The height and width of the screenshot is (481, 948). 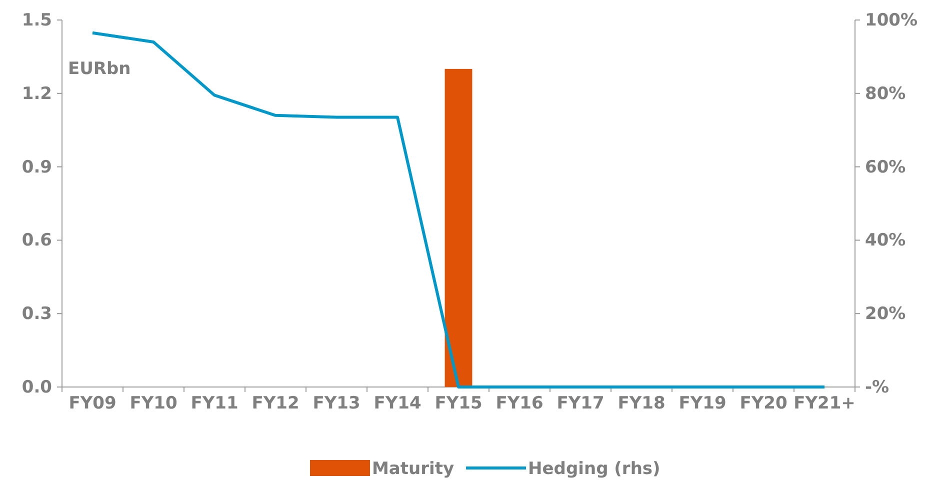 What do you see at coordinates (891, 20) in the screenshot?
I see `y2-tick-label: 100%` at bounding box center [891, 20].